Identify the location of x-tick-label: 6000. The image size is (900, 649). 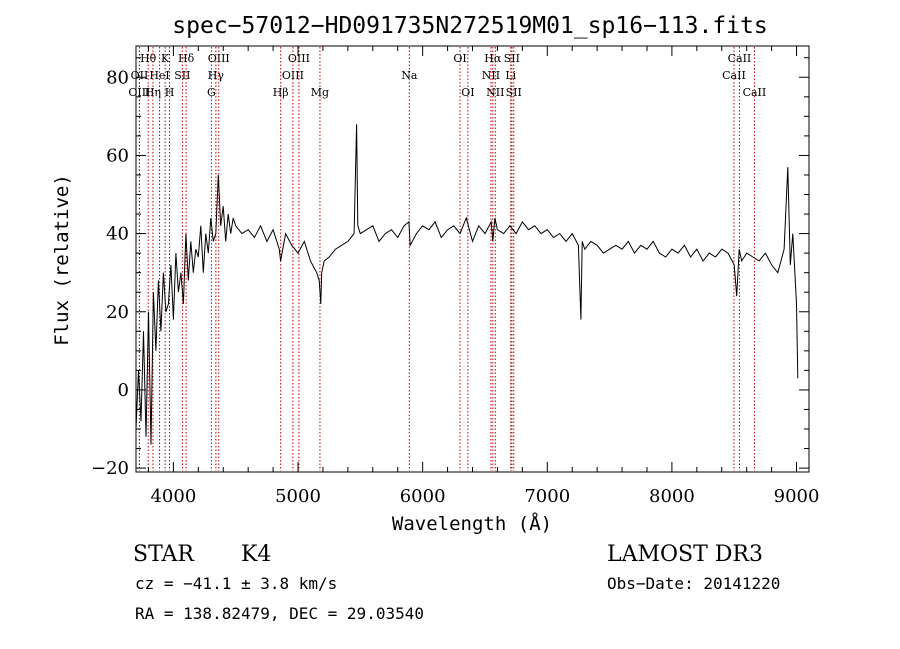
(423, 496).